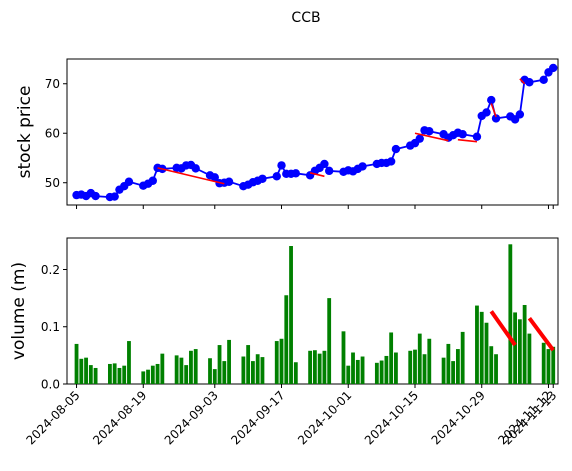  I want to click on volume-xtick-label: 2024-09-03, so click(191, 417).